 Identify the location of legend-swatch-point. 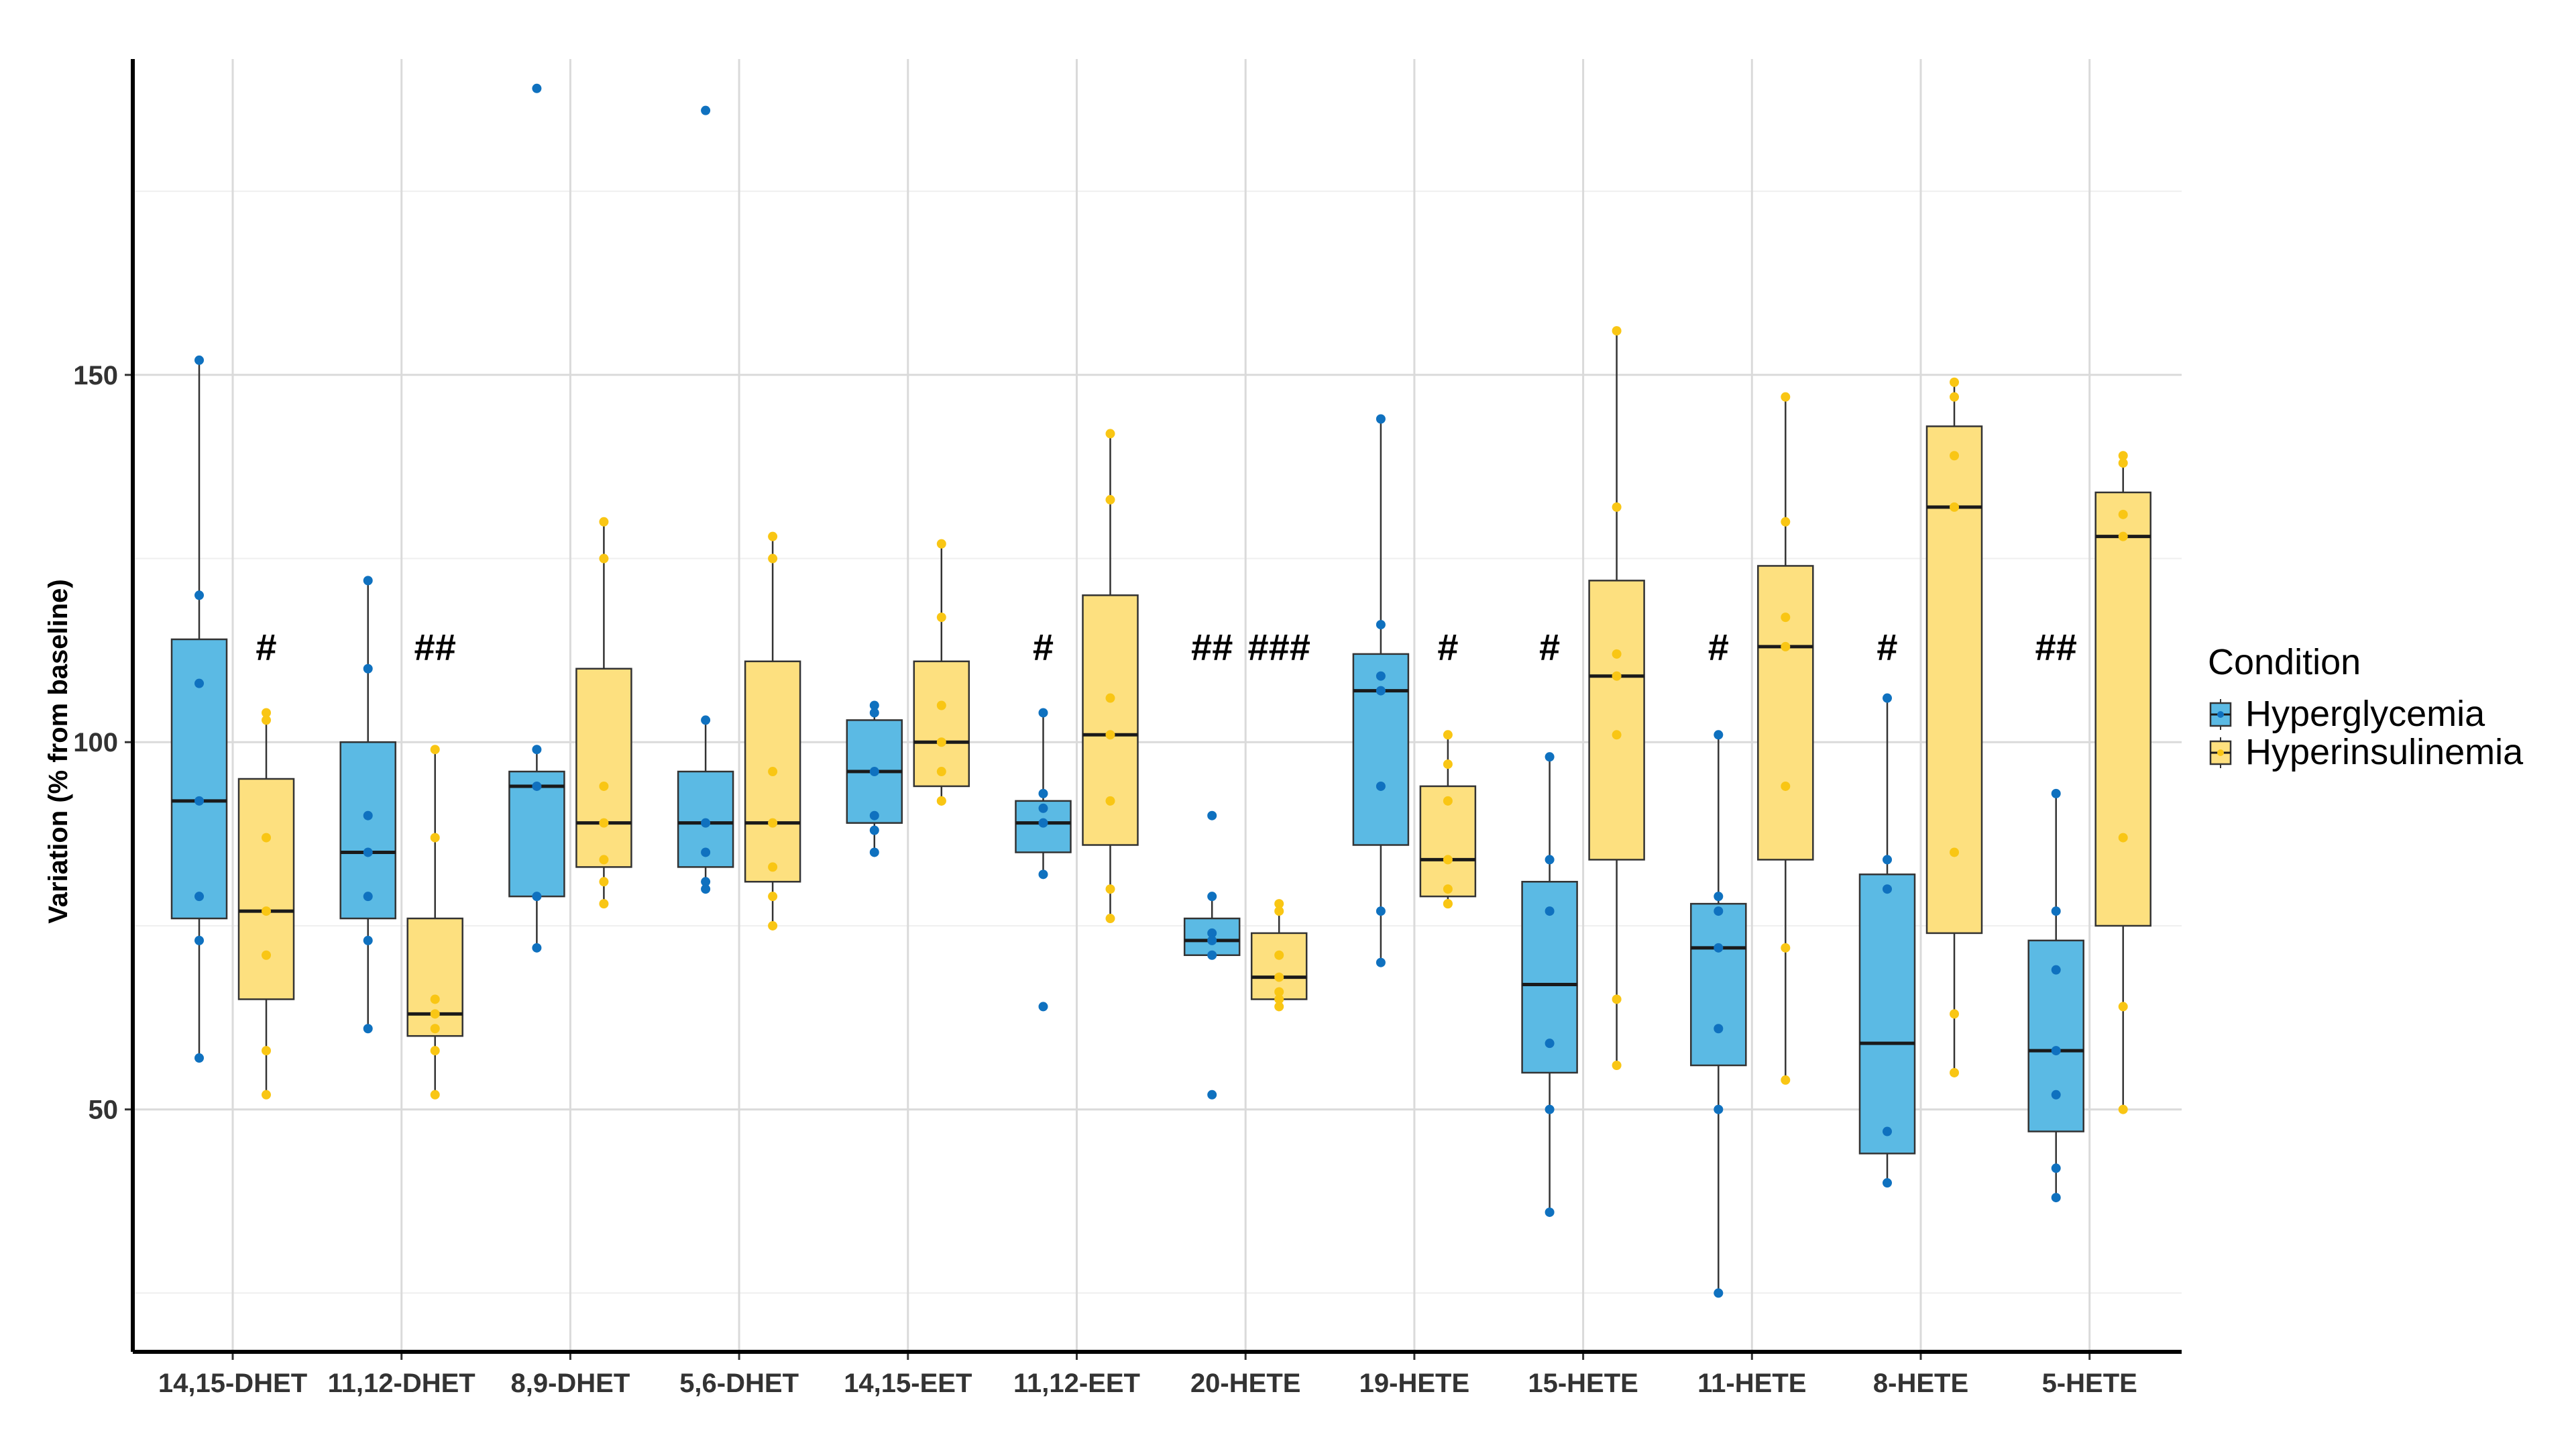
(2220, 714).